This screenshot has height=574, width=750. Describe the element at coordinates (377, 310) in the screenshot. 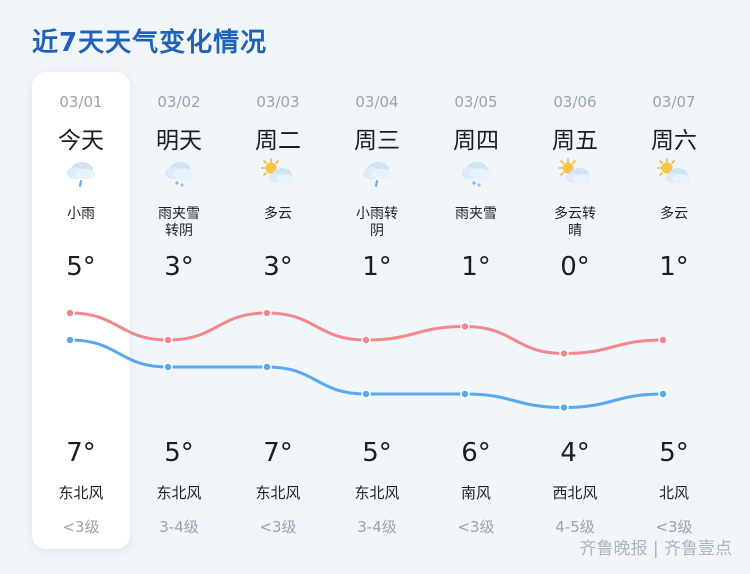

I see `day-column: 03/04 周三 小雨转 阴 1° 5° 东北风 3-4级` at that location.